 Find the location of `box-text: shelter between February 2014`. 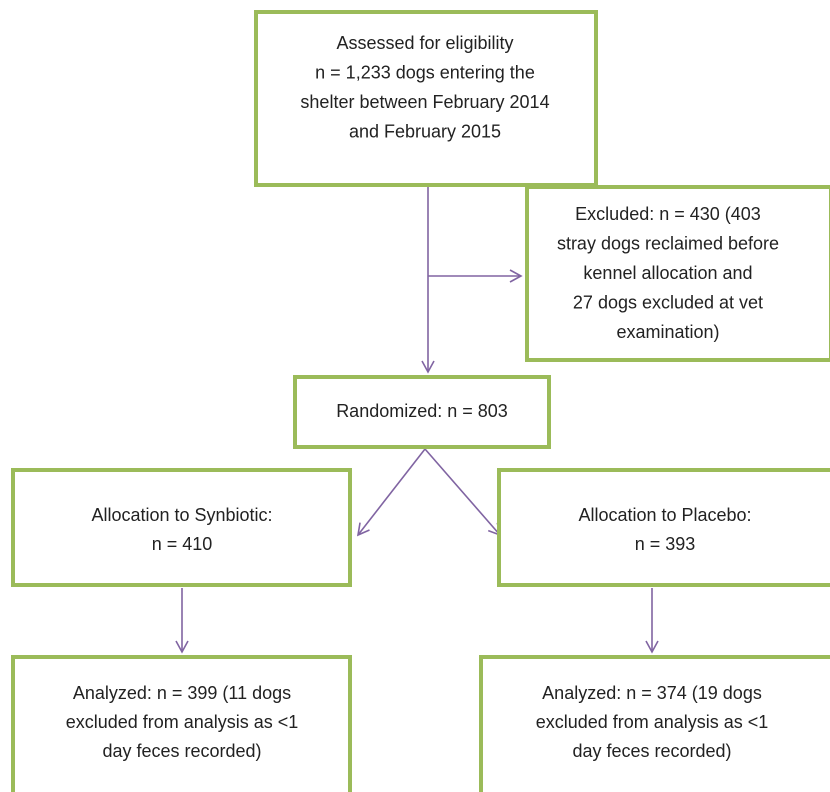

box-text: shelter between February 2014 is located at coordinates (424, 102).